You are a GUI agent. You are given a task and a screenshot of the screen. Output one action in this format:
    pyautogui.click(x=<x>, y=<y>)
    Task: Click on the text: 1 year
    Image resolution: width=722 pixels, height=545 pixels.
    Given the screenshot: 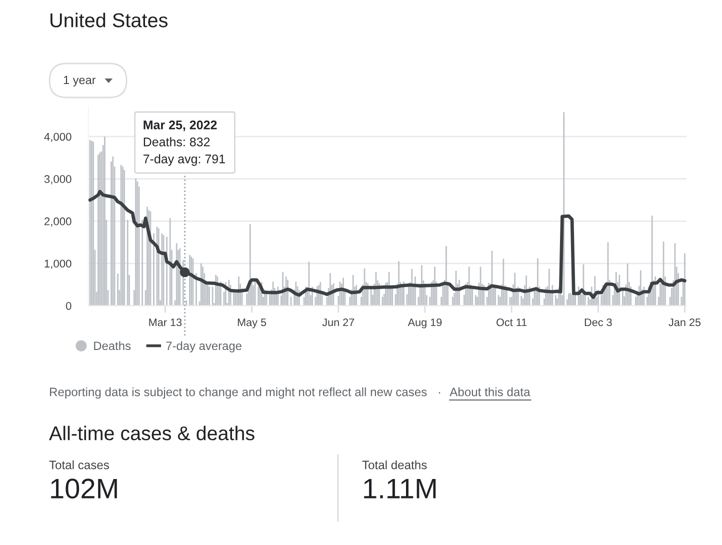 What is the action you would take?
    pyautogui.click(x=80, y=81)
    